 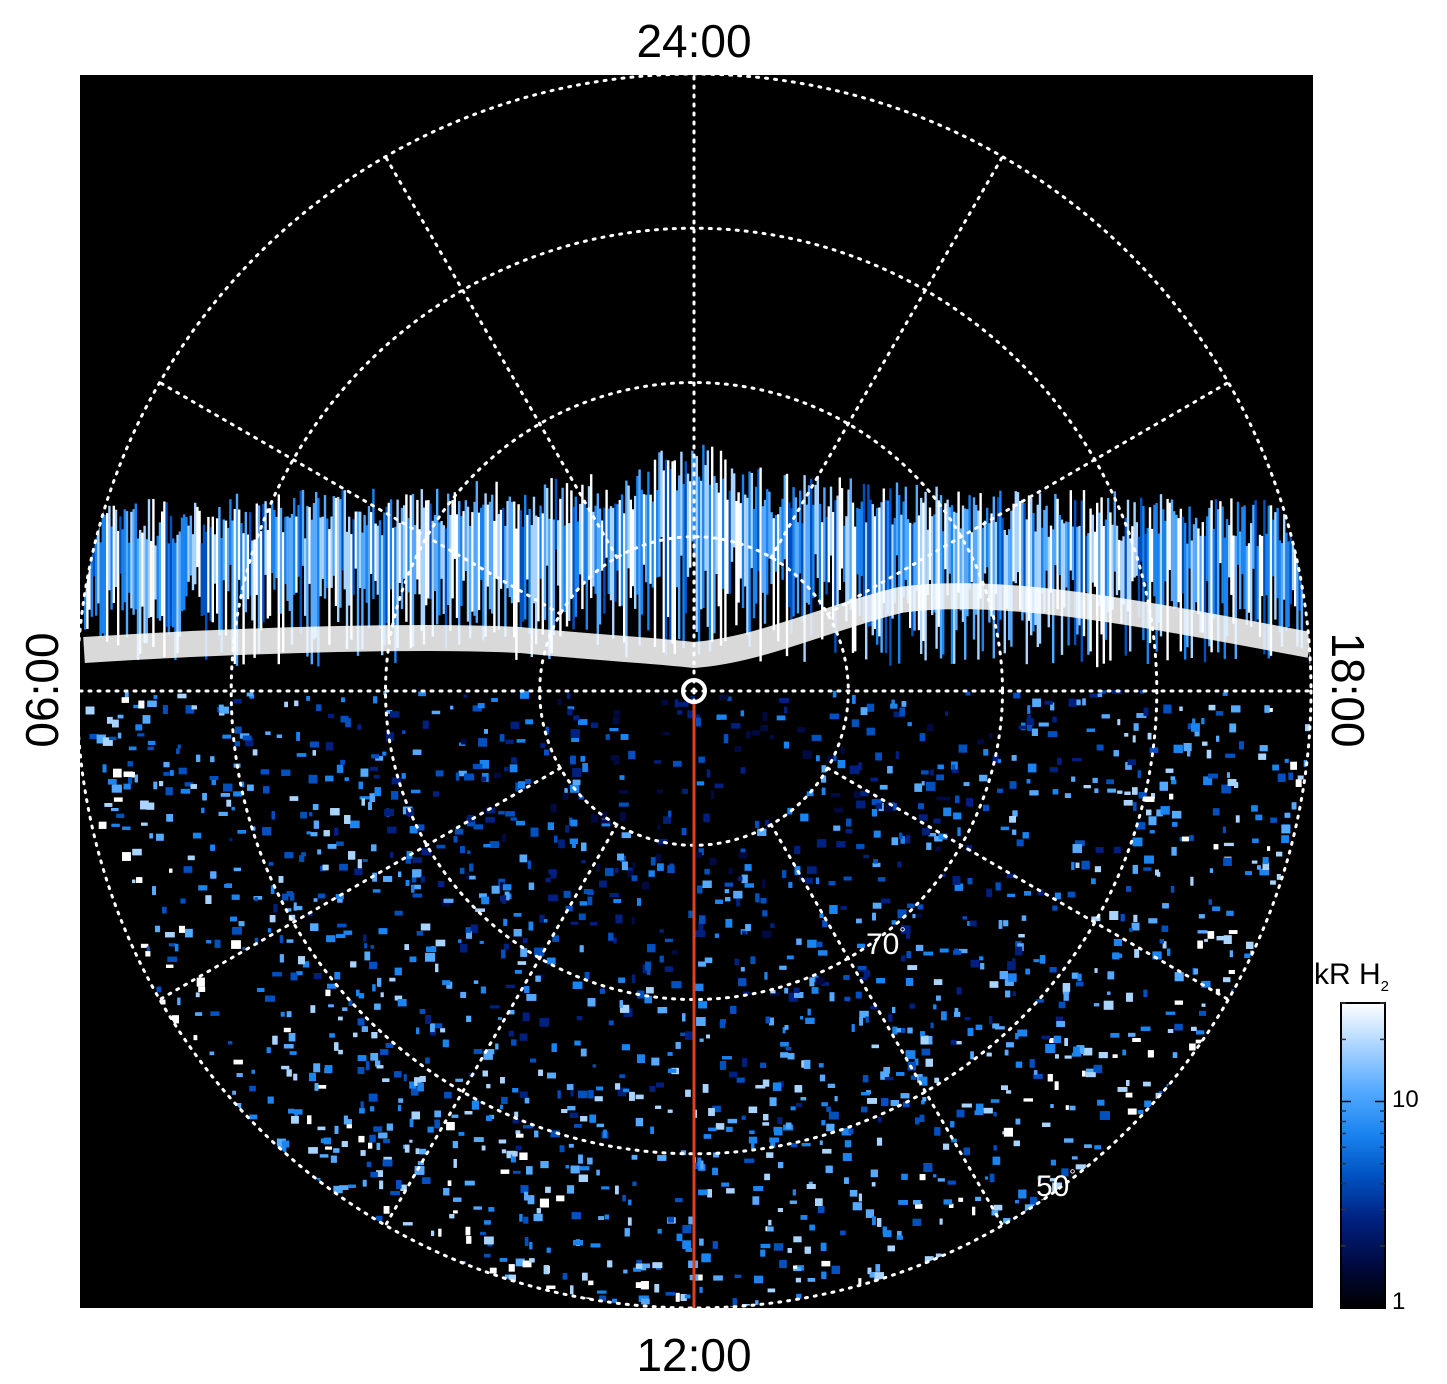 I want to click on local-time-label-bottom: 12:00, so click(x=694, y=1355).